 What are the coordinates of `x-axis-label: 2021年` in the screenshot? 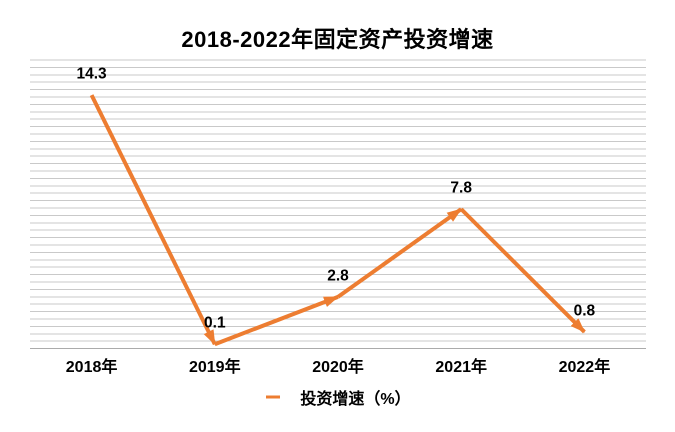 It's located at (461, 366).